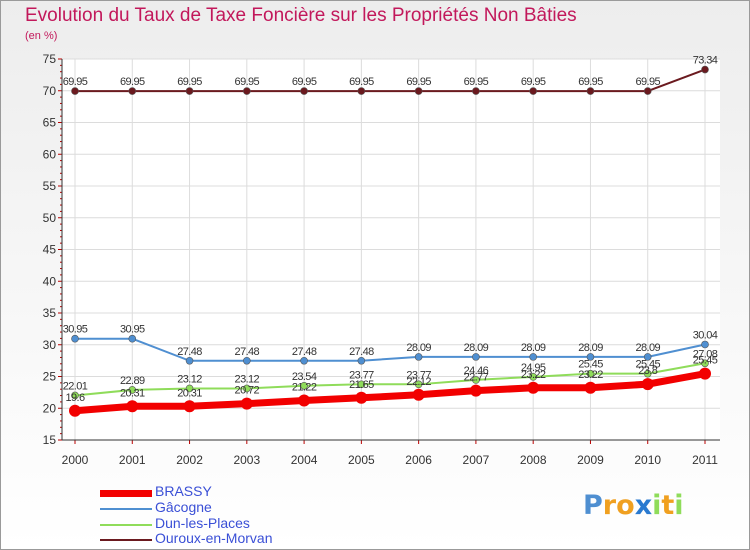 This screenshot has height=550, width=750. Describe the element at coordinates (202, 523) in the screenshot. I see `legend-label-dun: Dun-les-Places` at that location.